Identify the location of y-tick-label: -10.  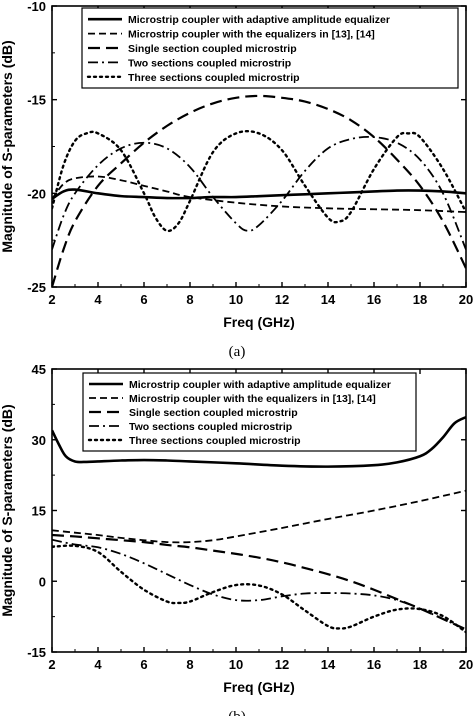
(36, 7).